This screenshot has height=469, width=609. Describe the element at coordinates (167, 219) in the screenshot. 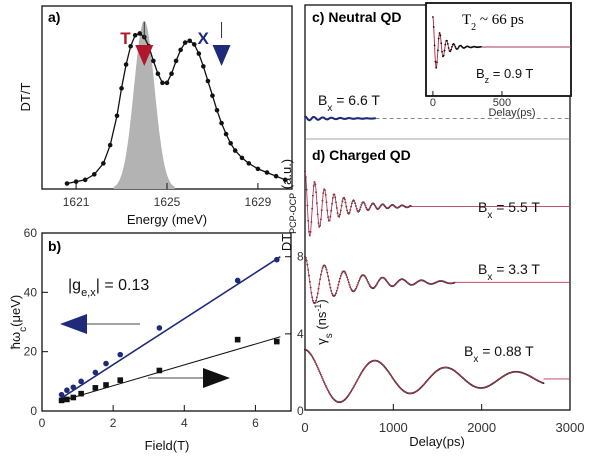

I see `panel-a-xlabel: Energy (meV)` at that location.